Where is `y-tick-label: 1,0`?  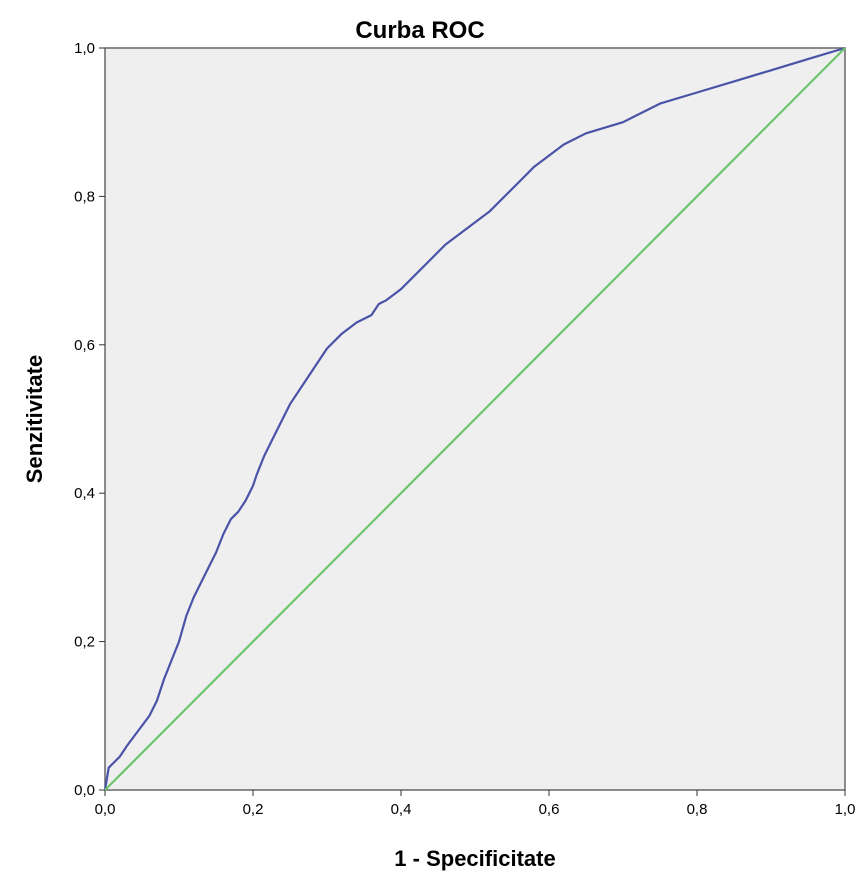 y-tick-label: 1,0 is located at coordinates (84, 48).